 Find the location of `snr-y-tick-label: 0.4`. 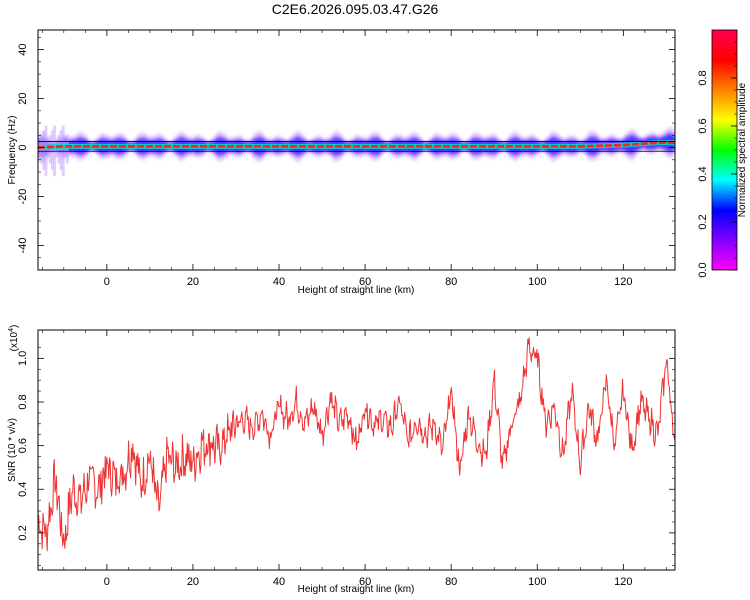

snr-y-tick-label: 0.4 is located at coordinates (23, 489).